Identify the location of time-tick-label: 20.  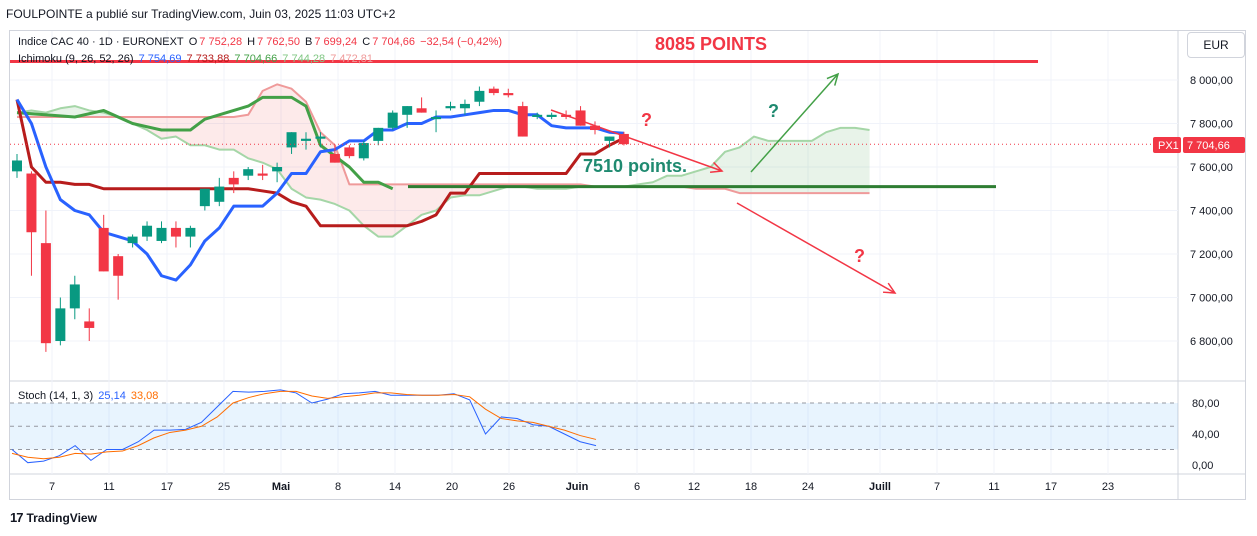
(452, 487).